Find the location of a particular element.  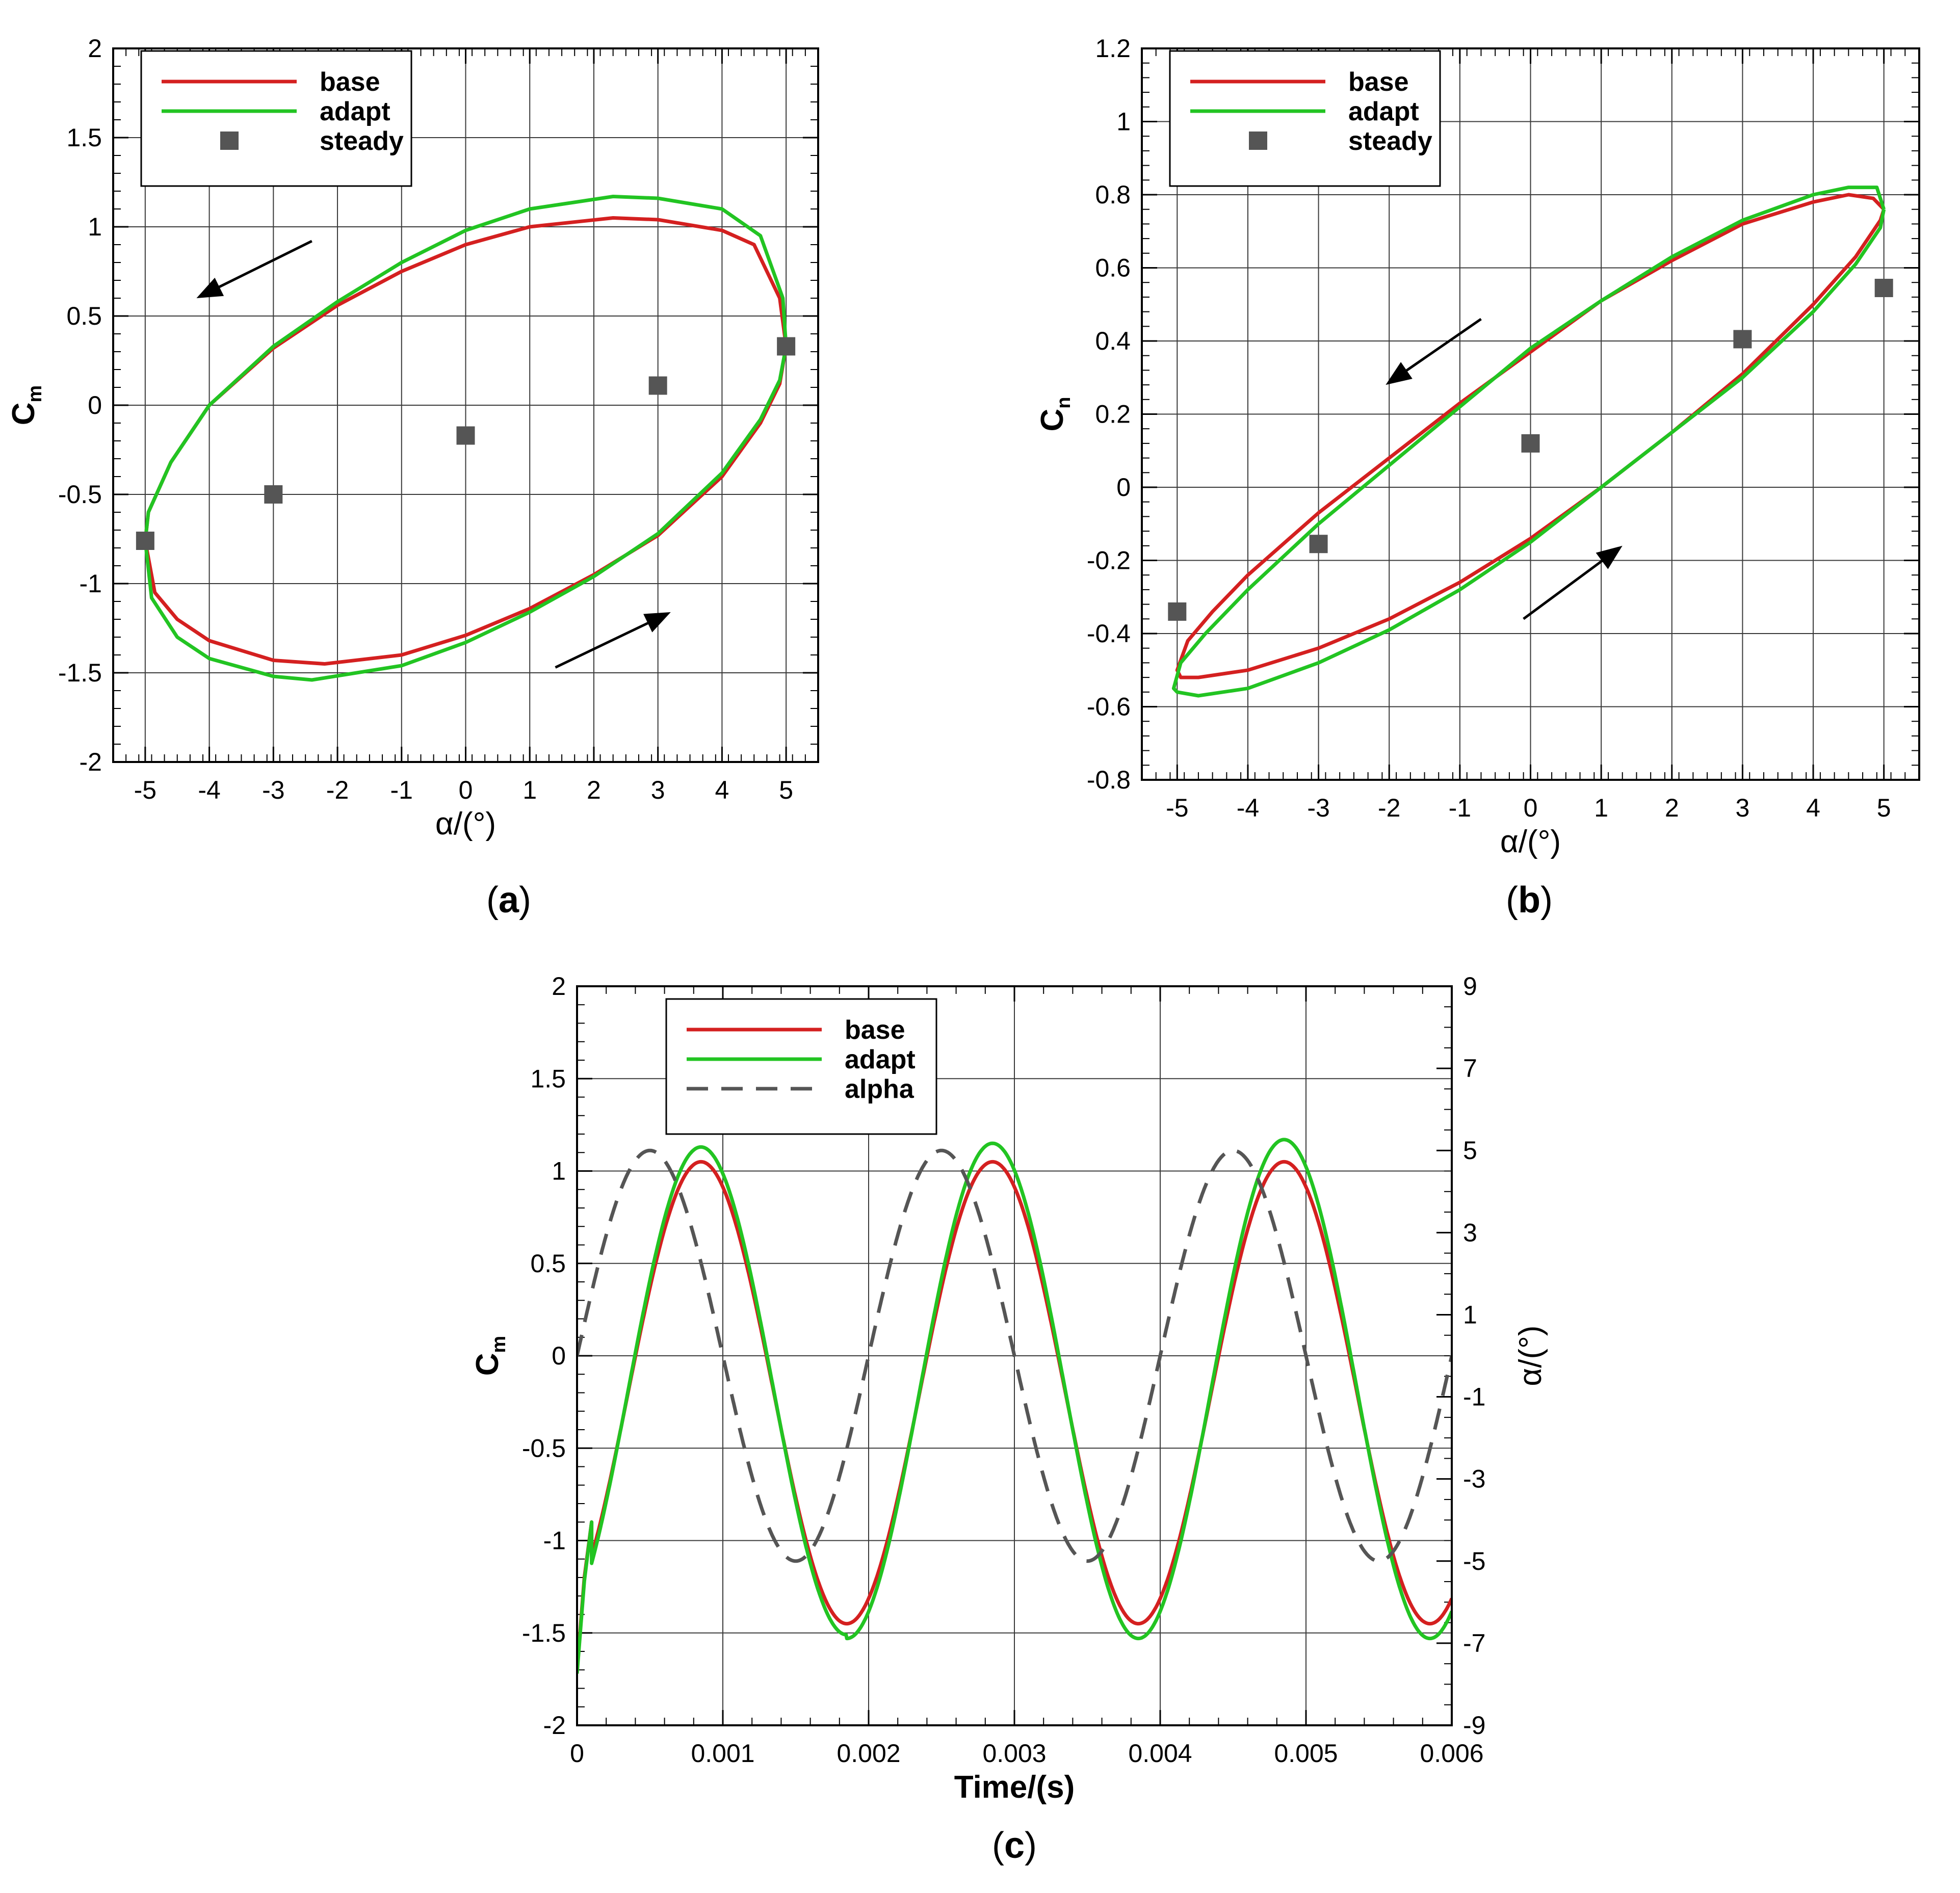

x-tick-label: 0.001 is located at coordinates (722, 1753).